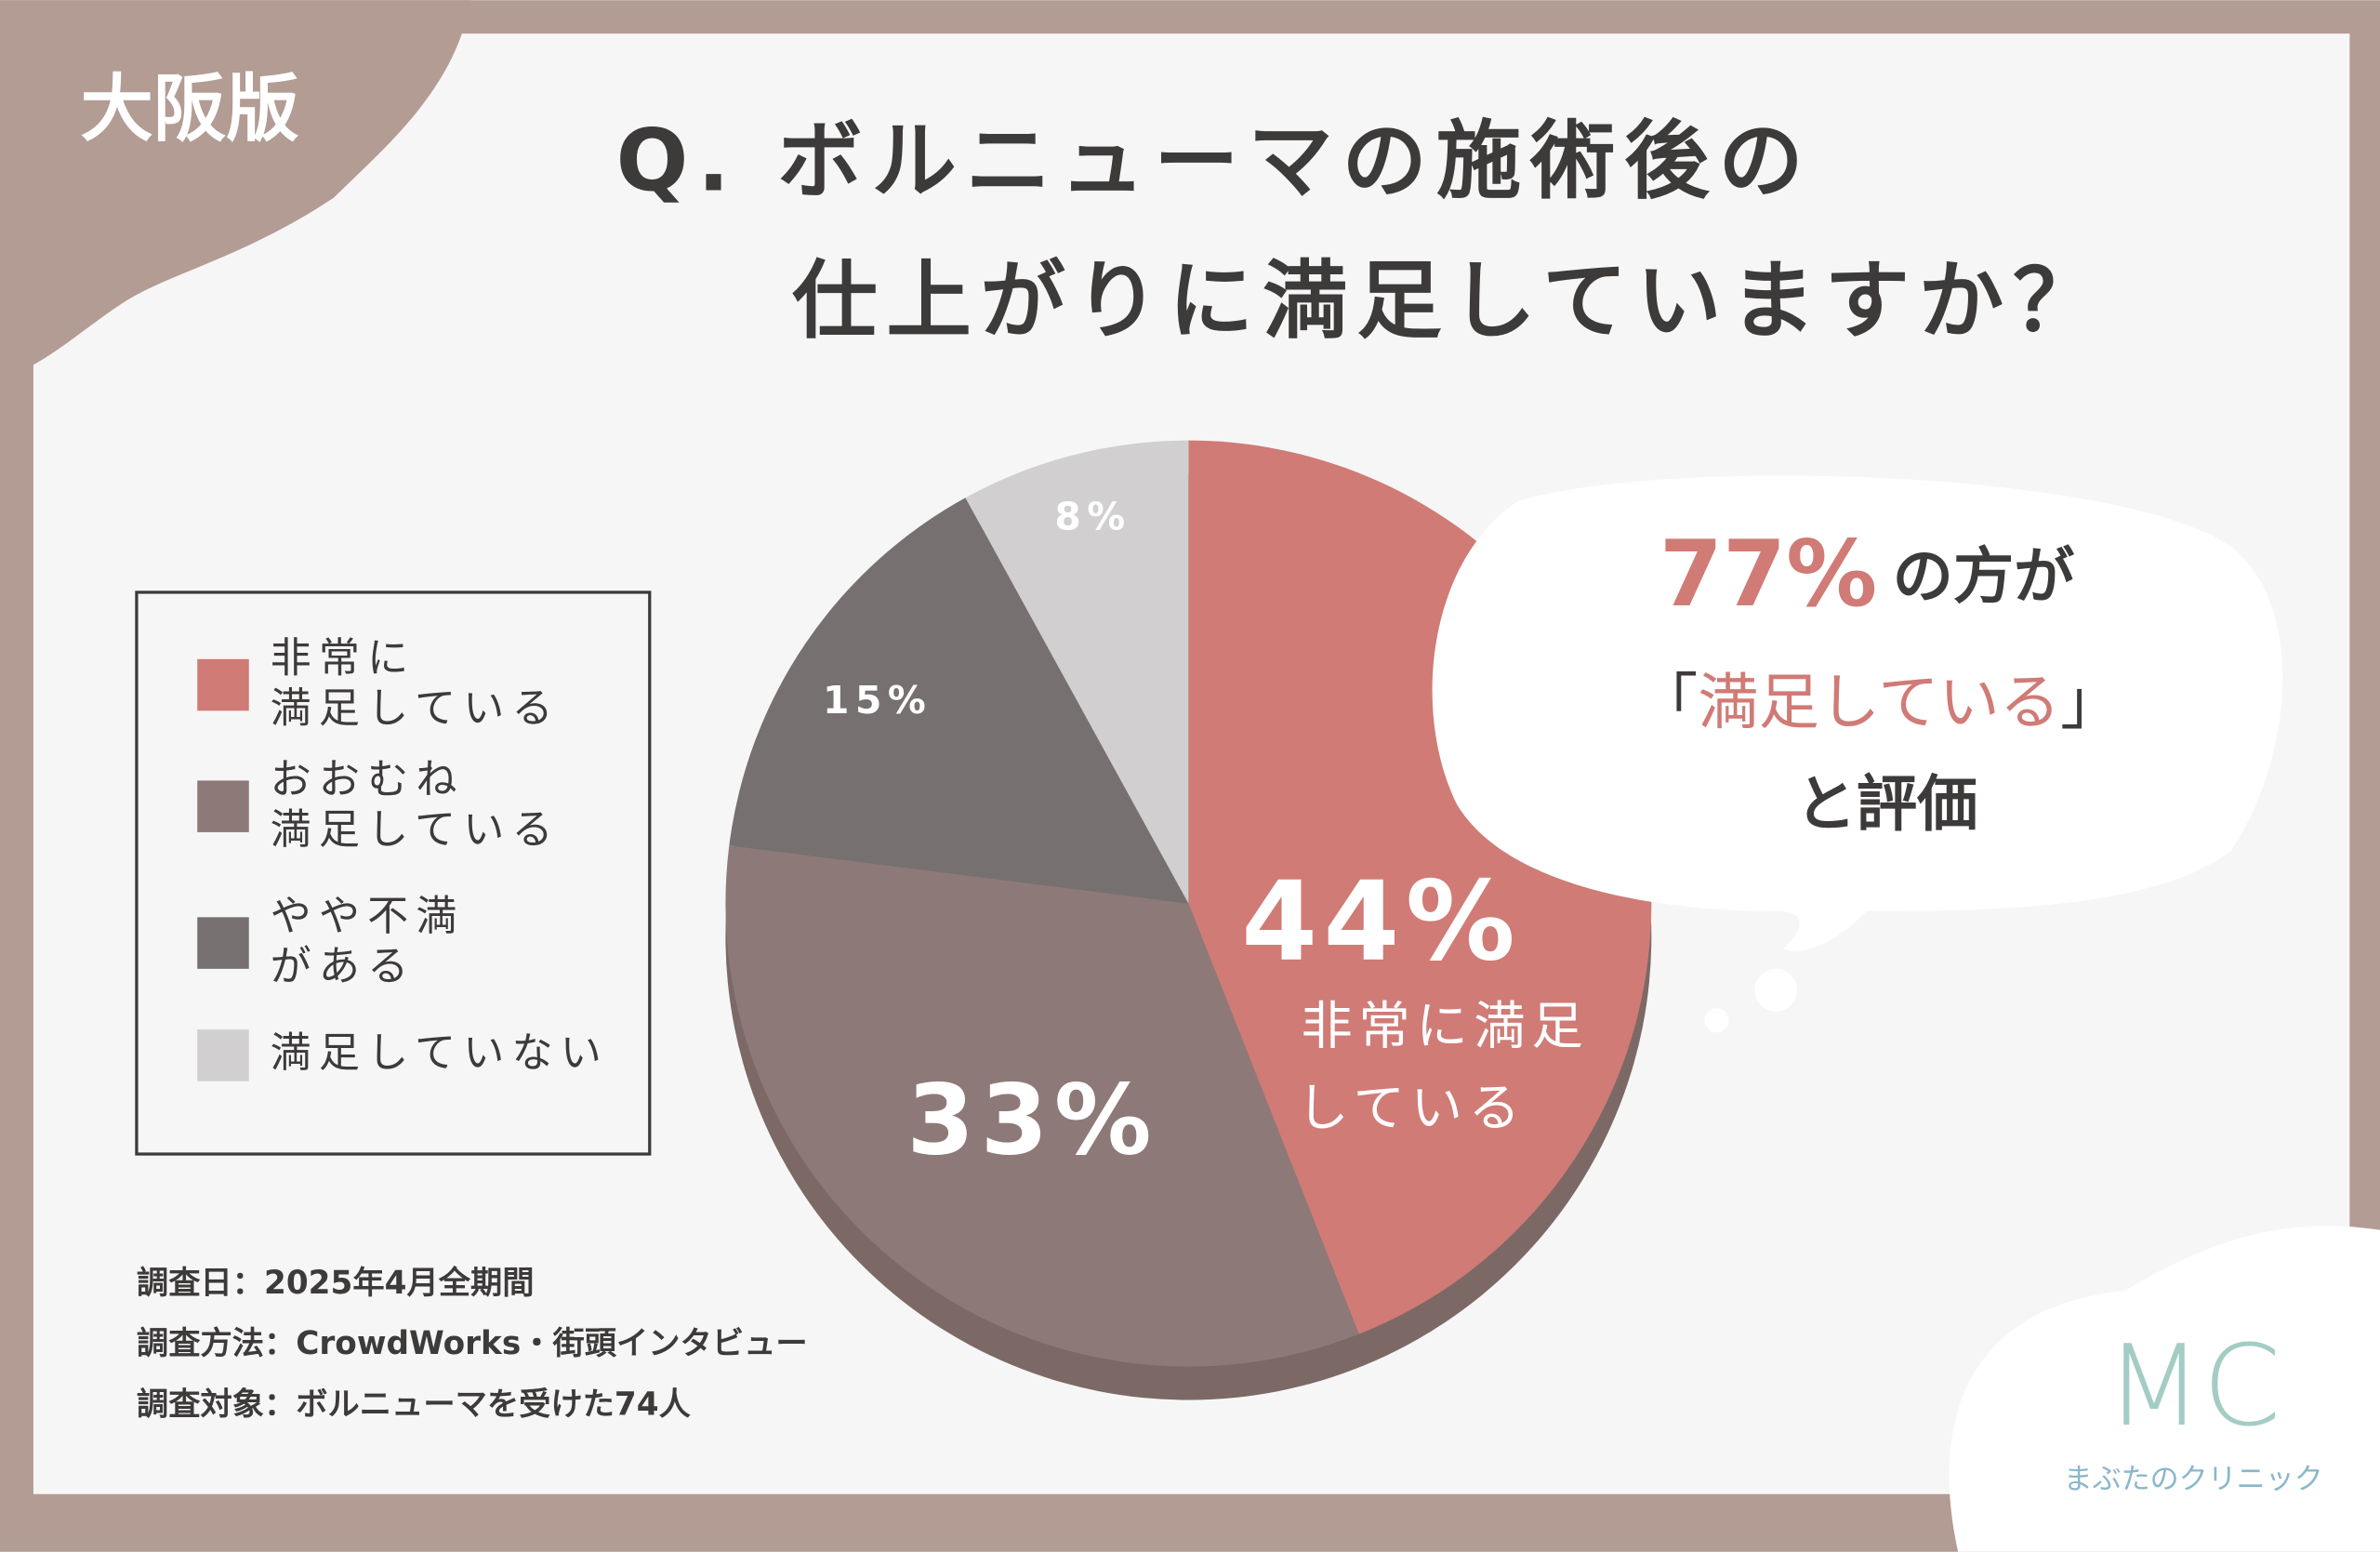 The height and width of the screenshot is (1552, 2380). What do you see at coordinates (1768, 575) in the screenshot?
I see `callout-percent: 77%` at bounding box center [1768, 575].